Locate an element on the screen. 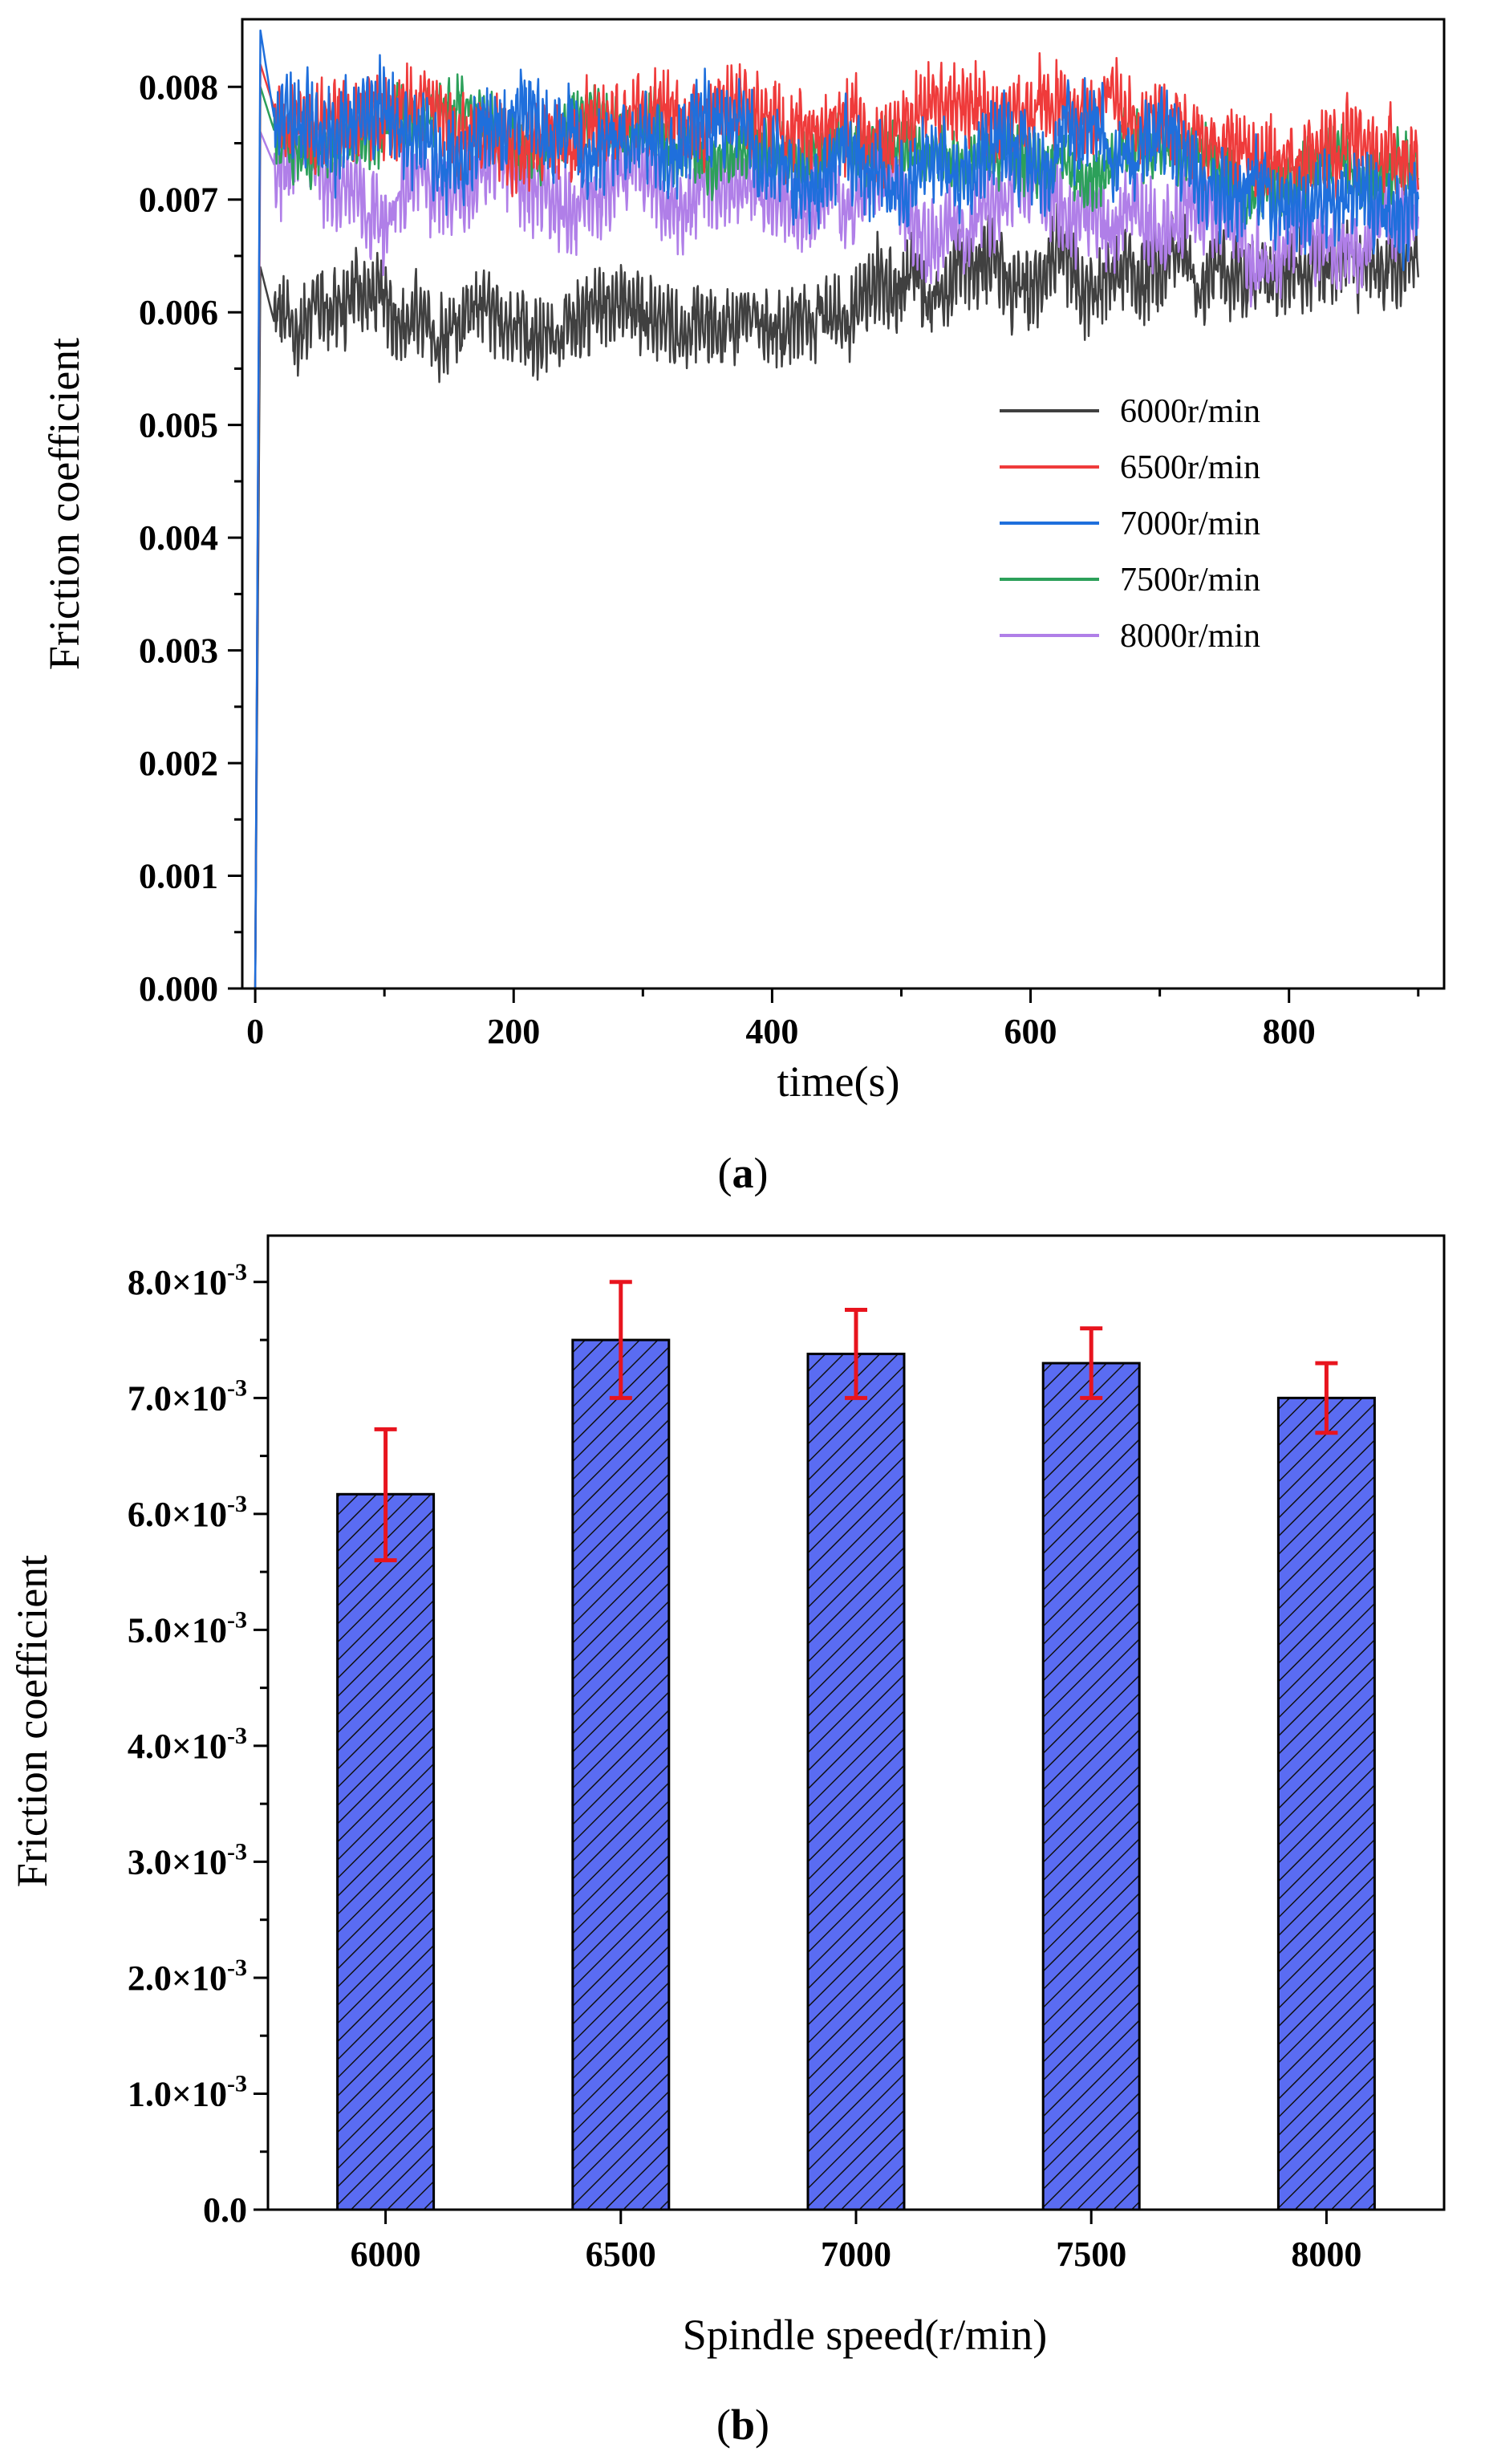 This screenshot has width=1485, height=2464. panel-b-y-tick-label: 4.0×10⁻³ is located at coordinates (187, 1744).